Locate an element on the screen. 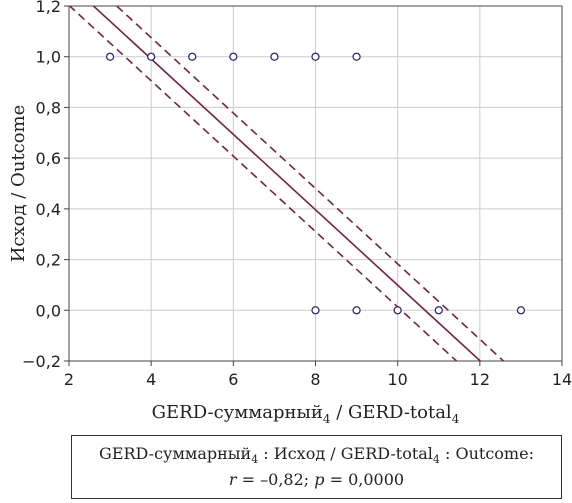 The height and width of the screenshot is (503, 572). x-tick-labels: 2 4 6 8 10 12 14 is located at coordinates (318, 379).